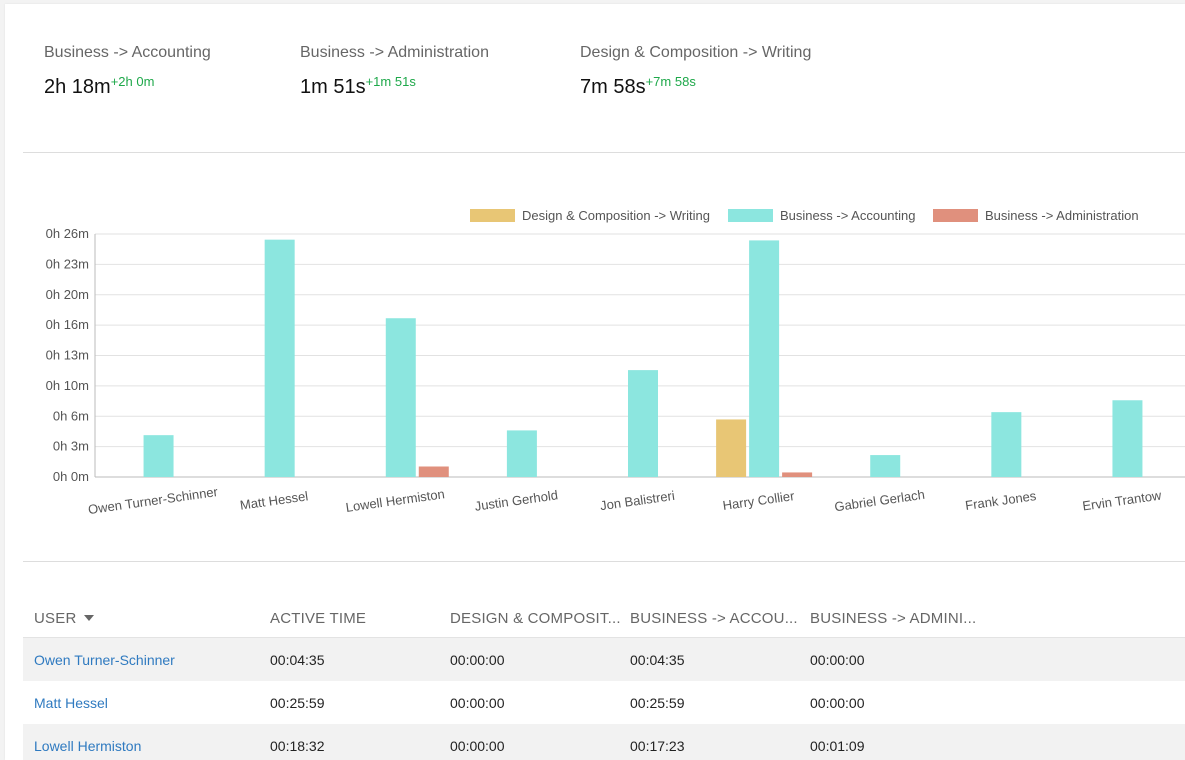  Describe the element at coordinates (604, 561) in the screenshot. I see `divider-bottom` at that location.